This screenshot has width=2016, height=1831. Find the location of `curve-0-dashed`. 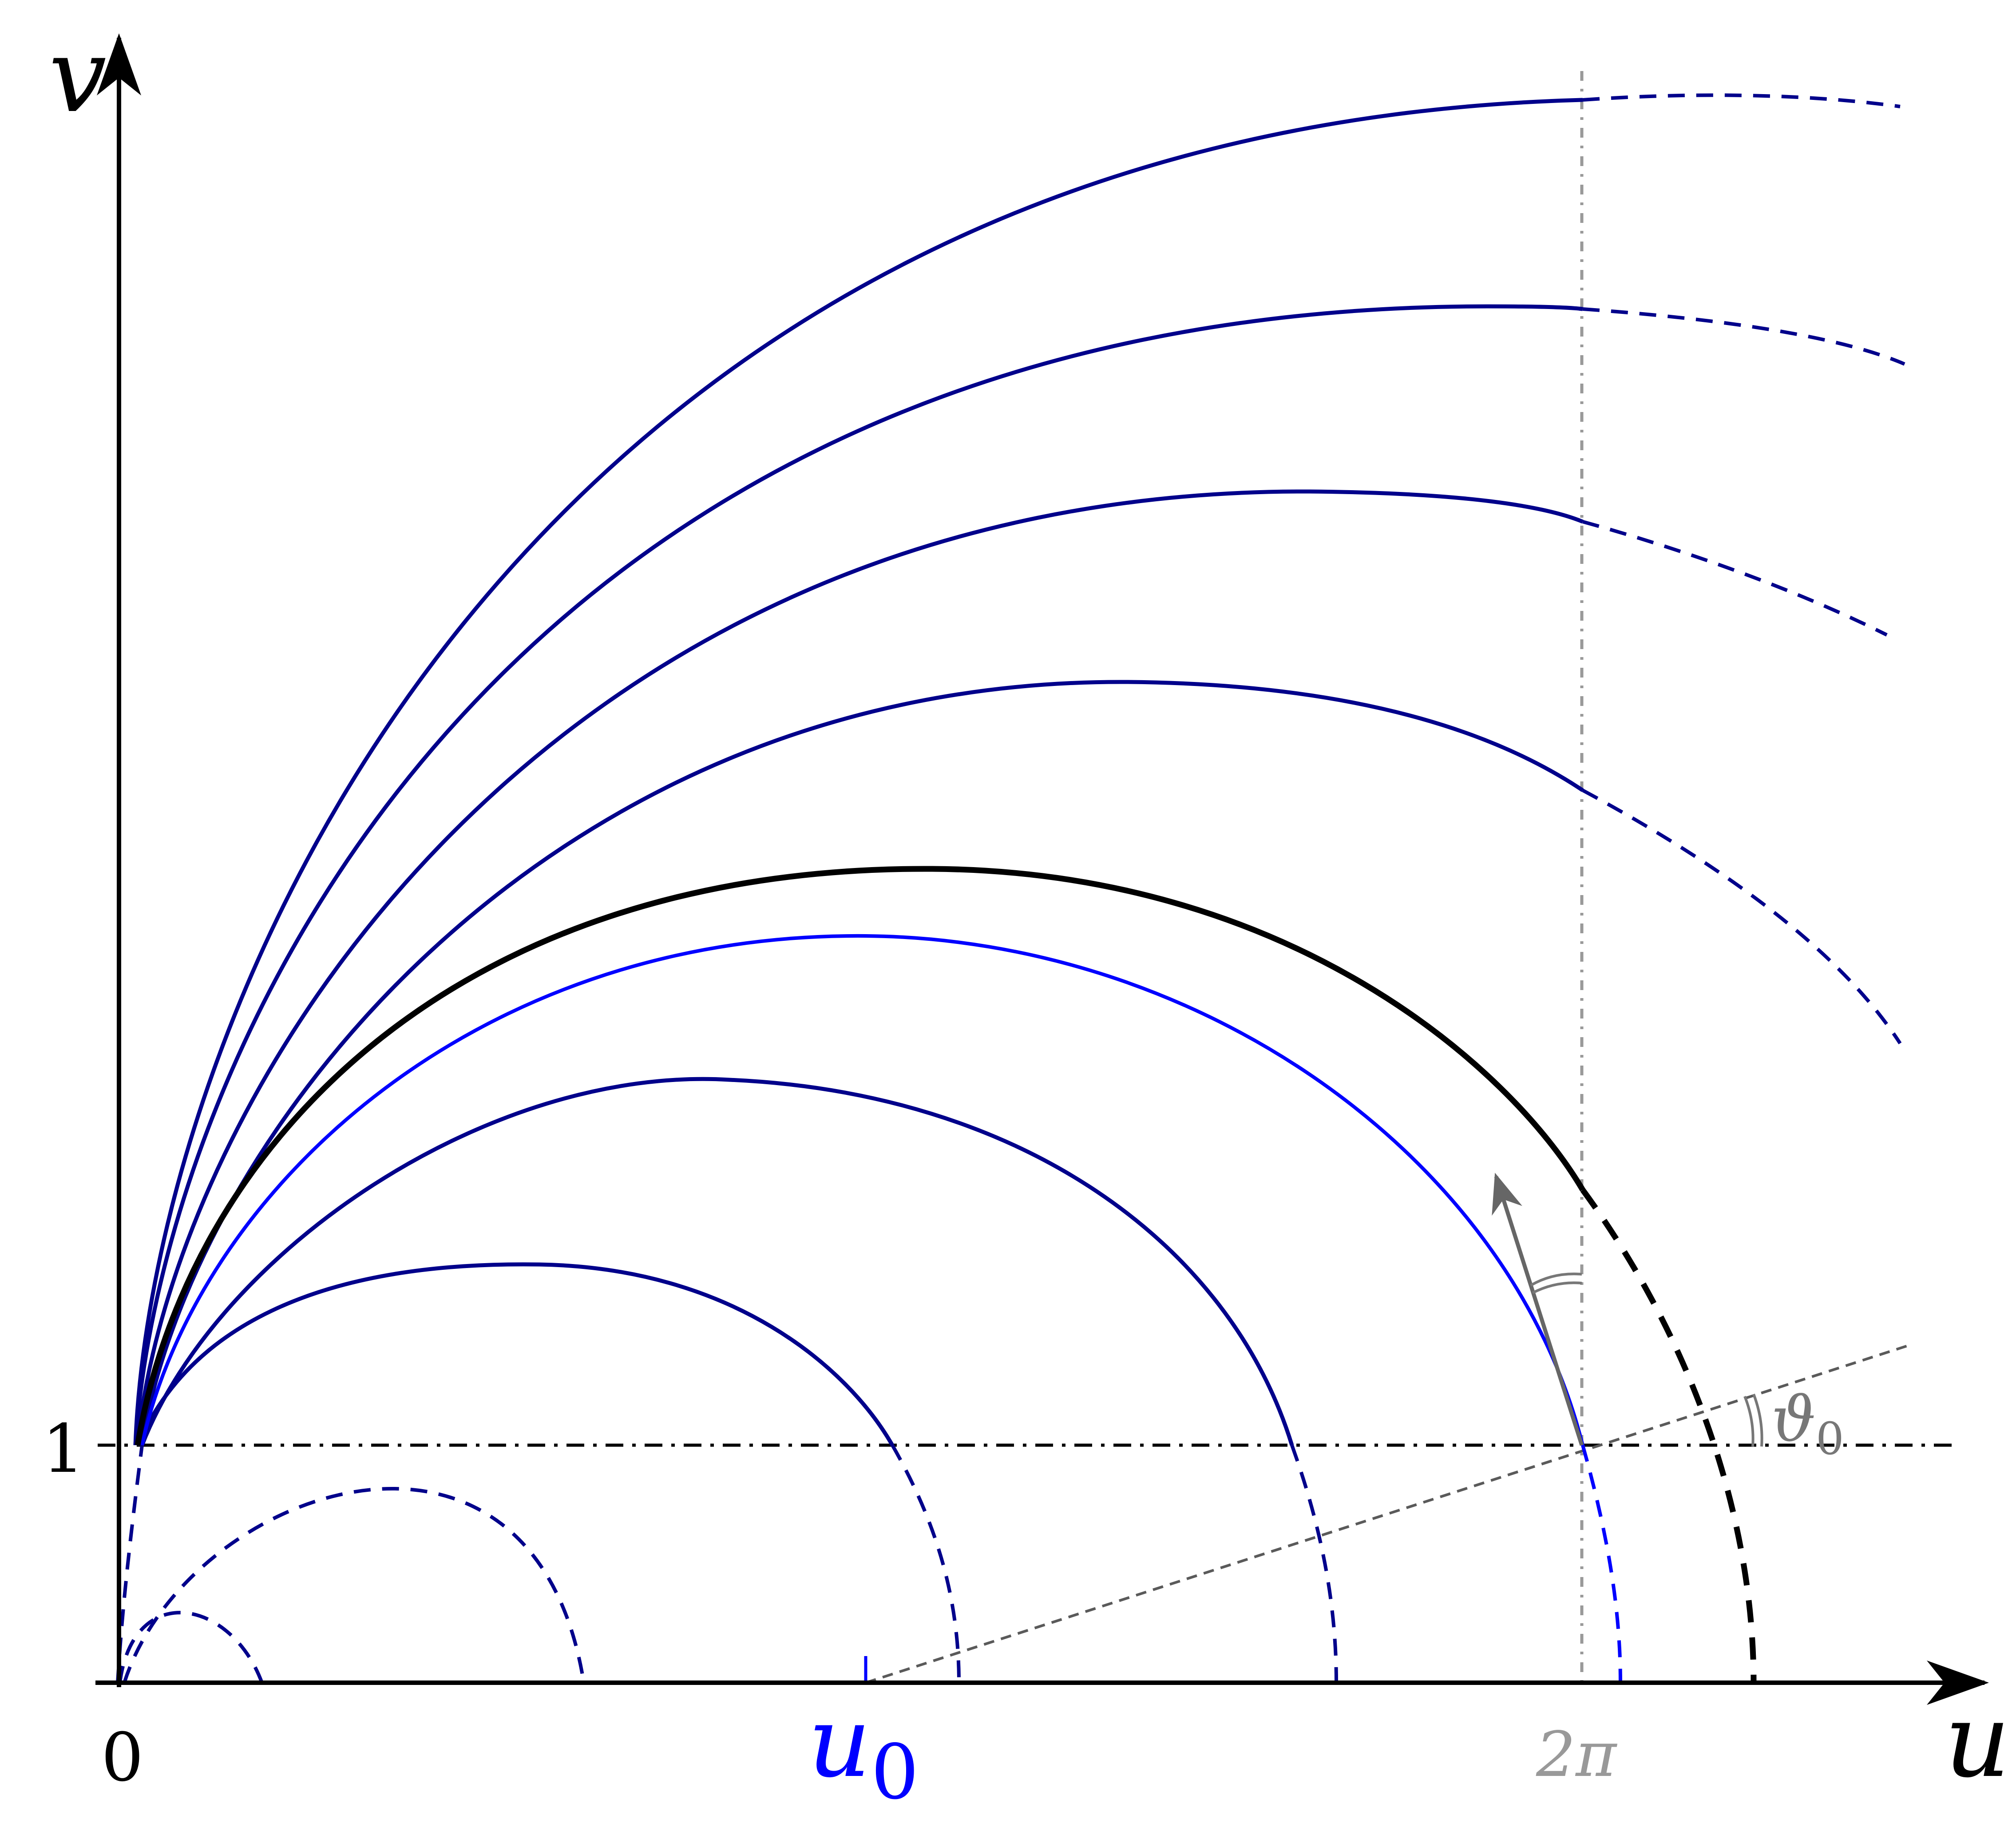

curve-0-dashed is located at coordinates (191, 1647).